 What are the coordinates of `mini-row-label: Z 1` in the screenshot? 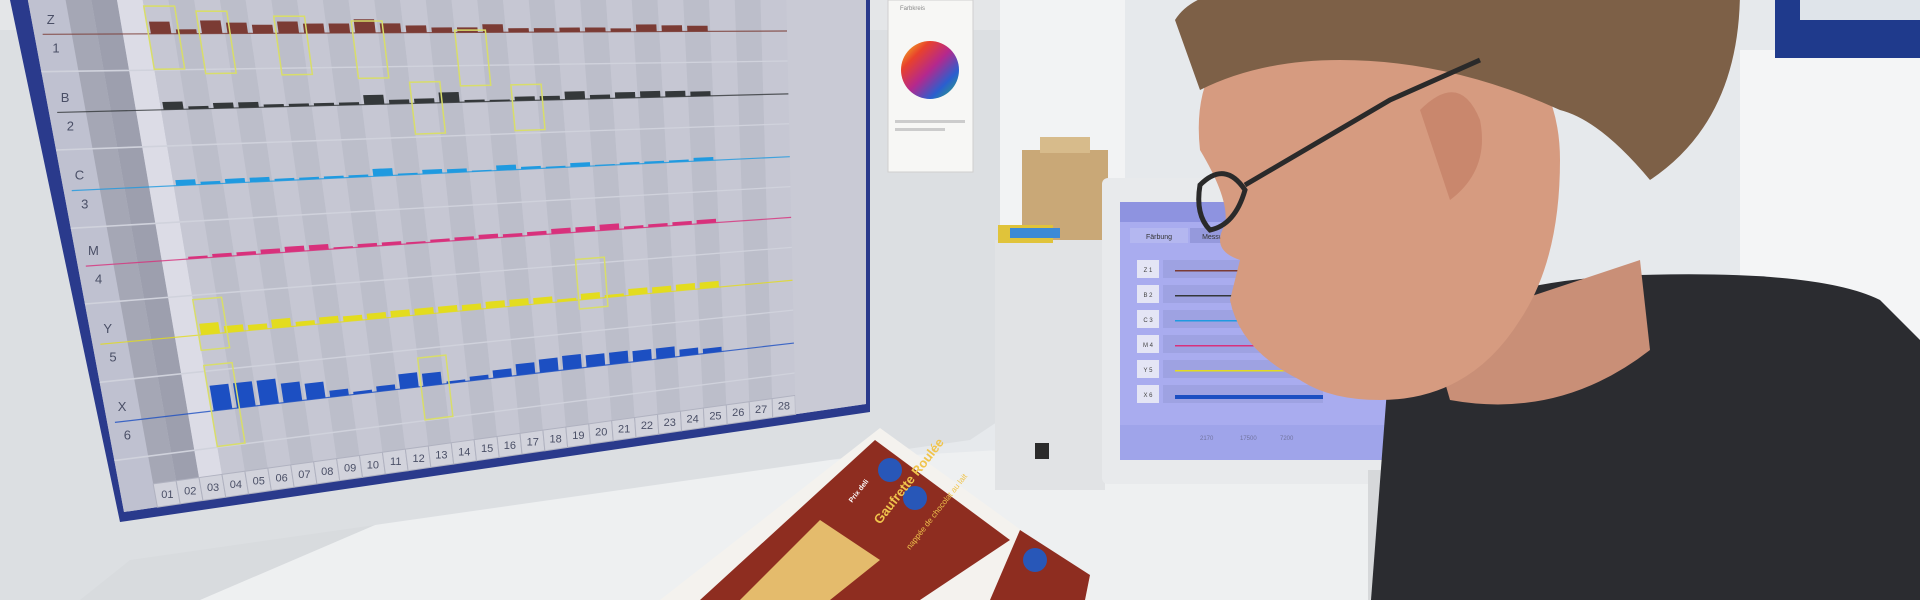 It's located at (1148, 271).